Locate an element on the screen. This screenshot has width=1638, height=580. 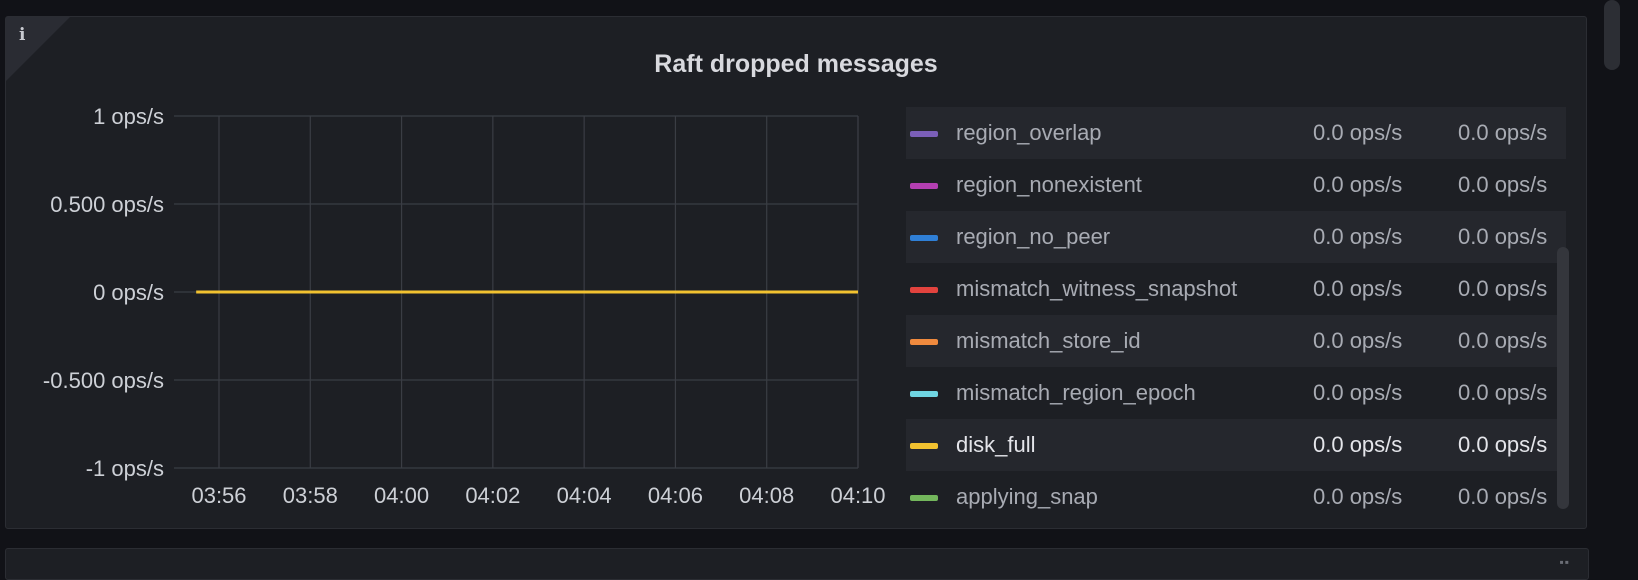
legend-scrollbar is located at coordinates (1563, 378).